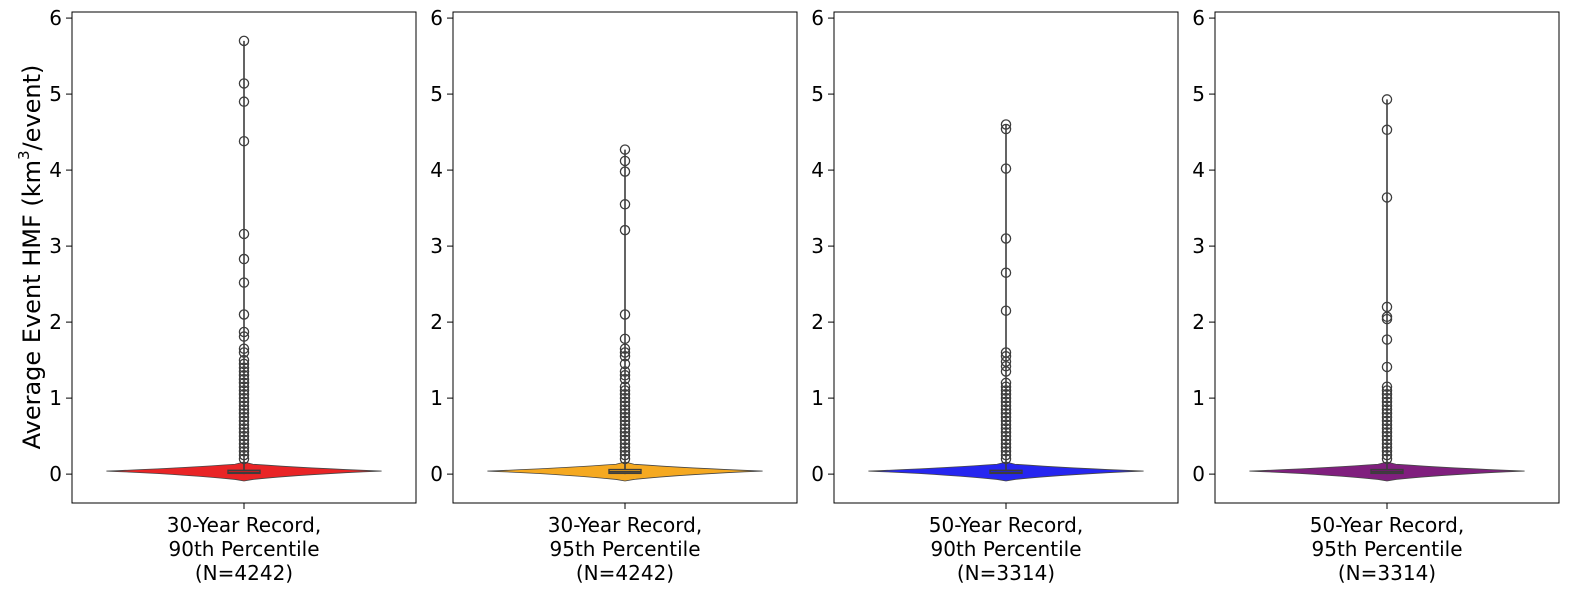 This screenshot has width=1590, height=589. Describe the element at coordinates (55, 322) in the screenshot. I see `y-tick-label-1-2: 2` at that location.